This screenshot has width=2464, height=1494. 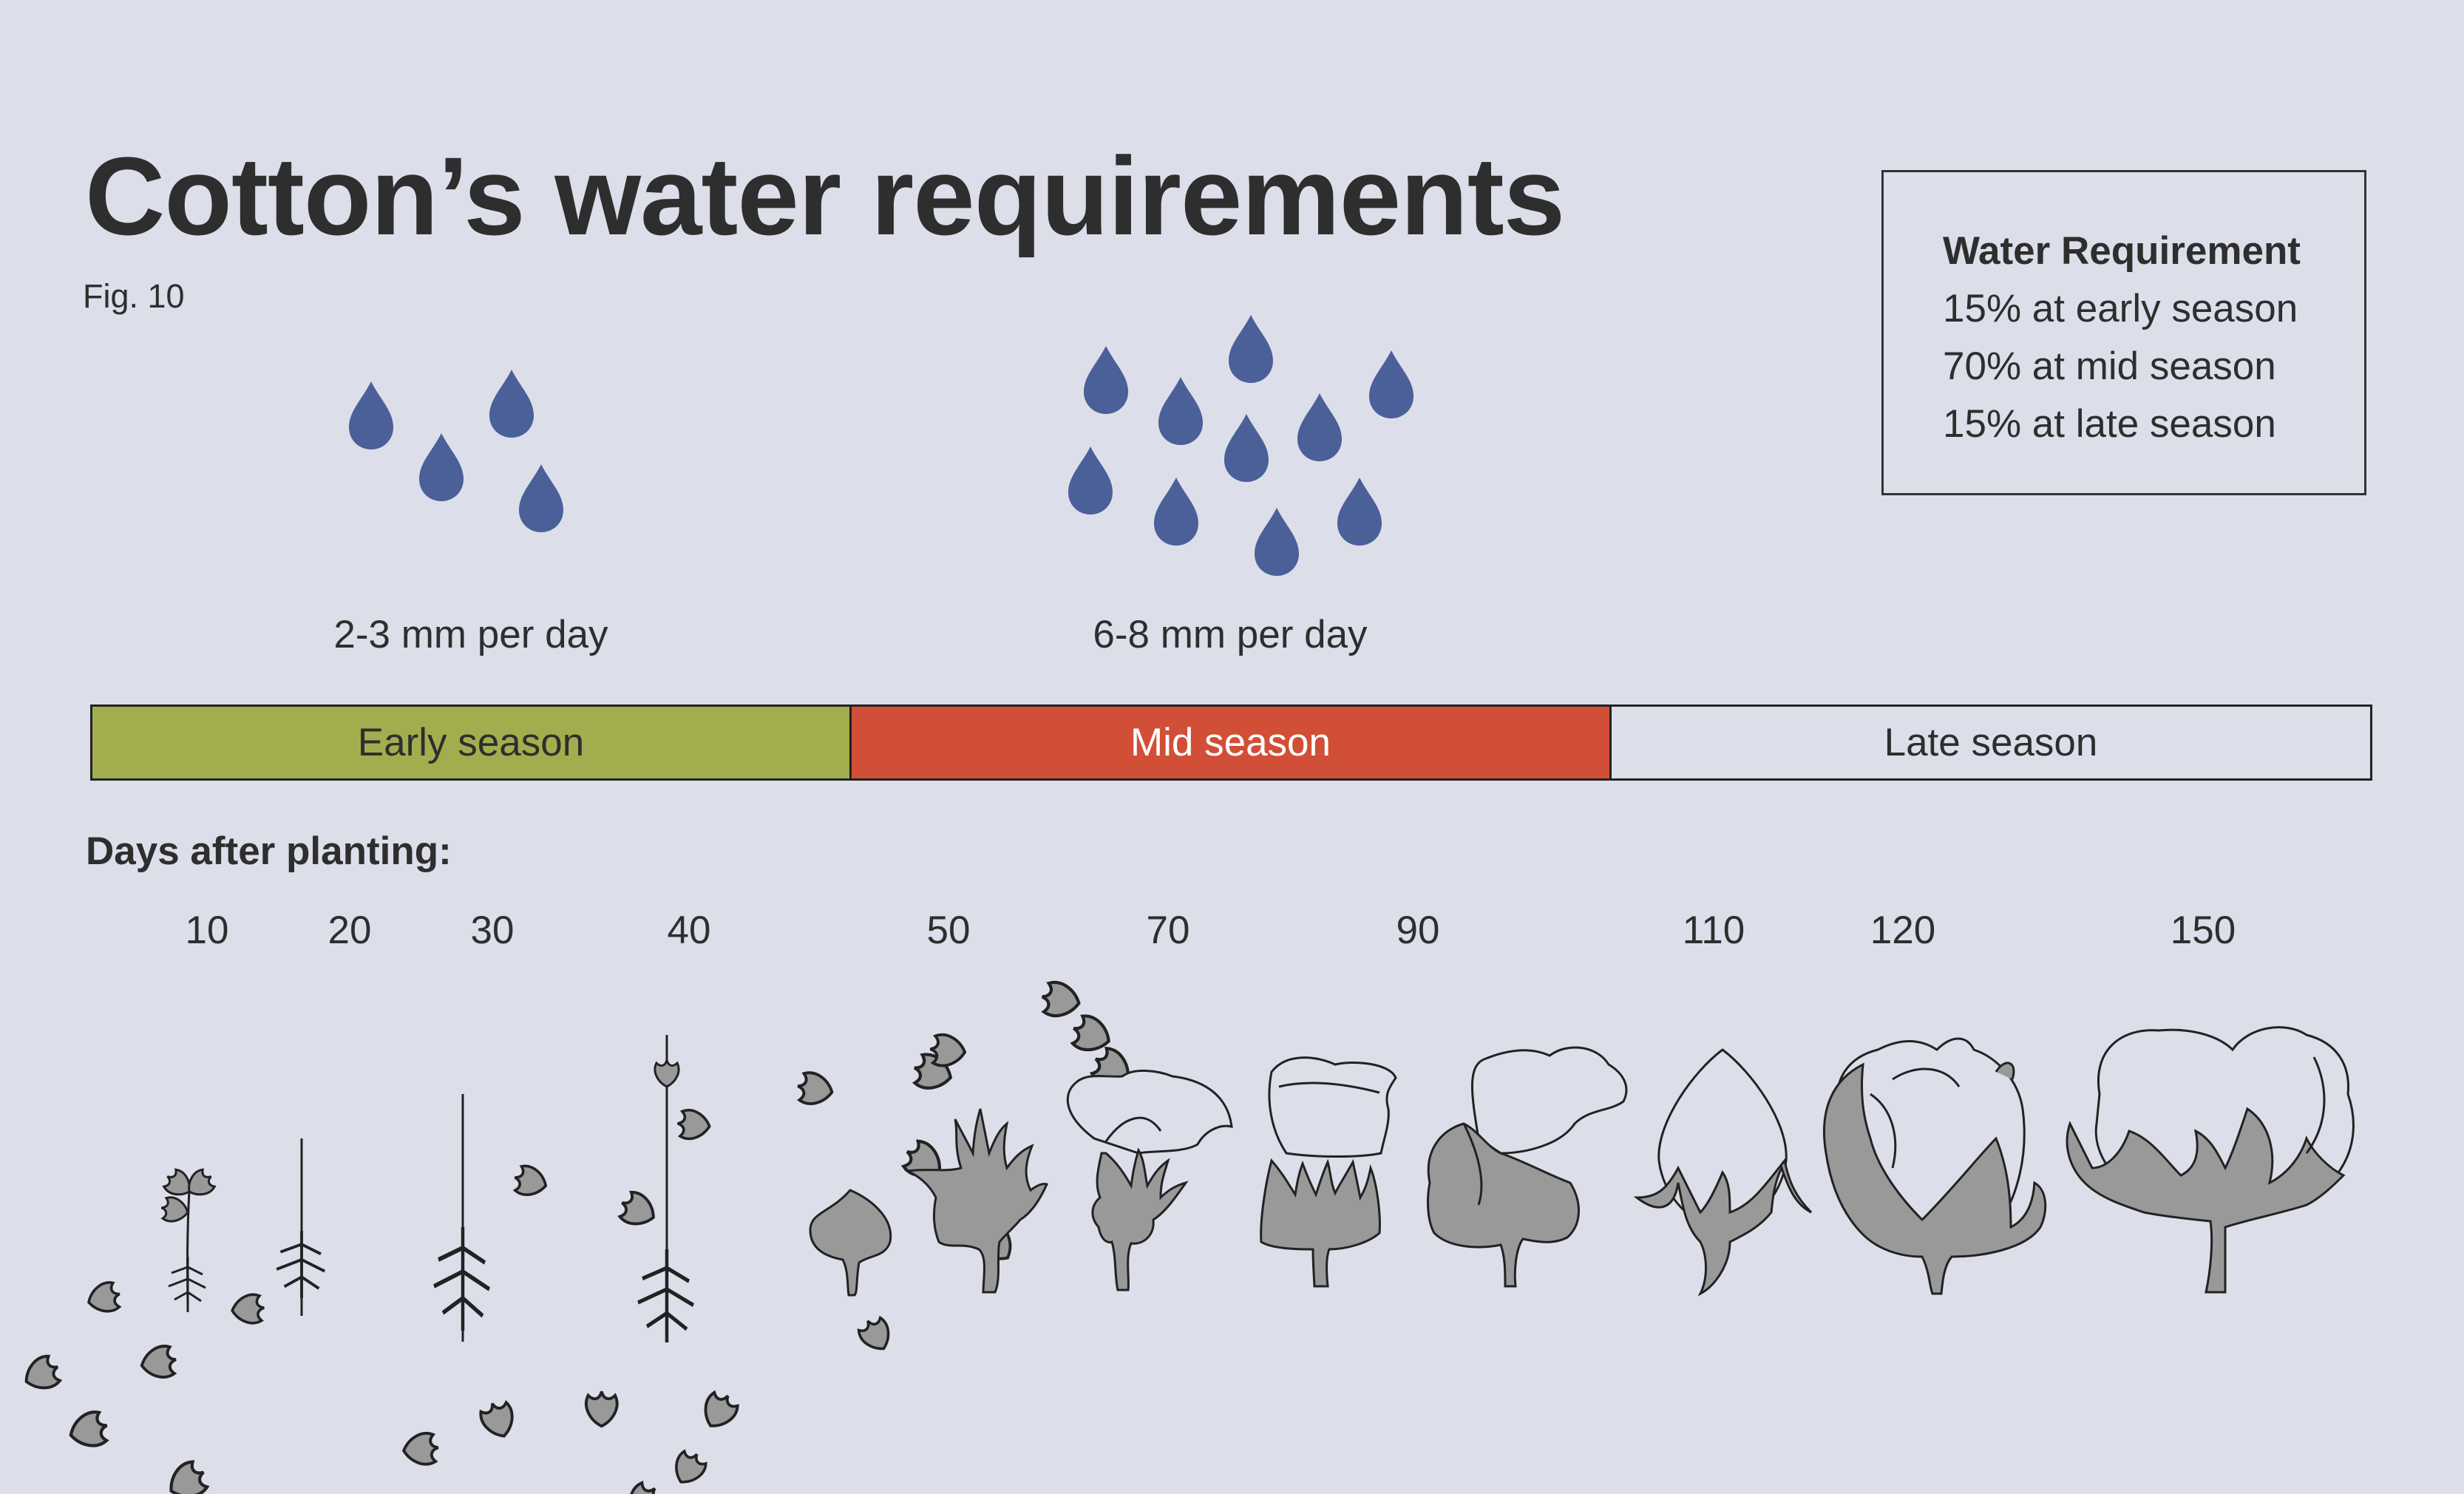 I want to click on growing-plant-icon, so click(x=511, y=1273).